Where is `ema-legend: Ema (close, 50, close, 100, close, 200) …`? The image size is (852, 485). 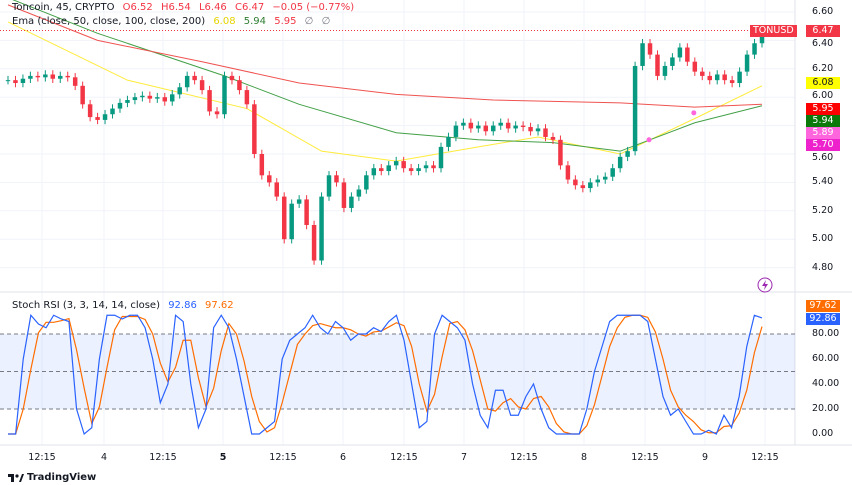
ema-legend: Ema (close, 50, close, 100, close, 200) … is located at coordinates (173, 22).